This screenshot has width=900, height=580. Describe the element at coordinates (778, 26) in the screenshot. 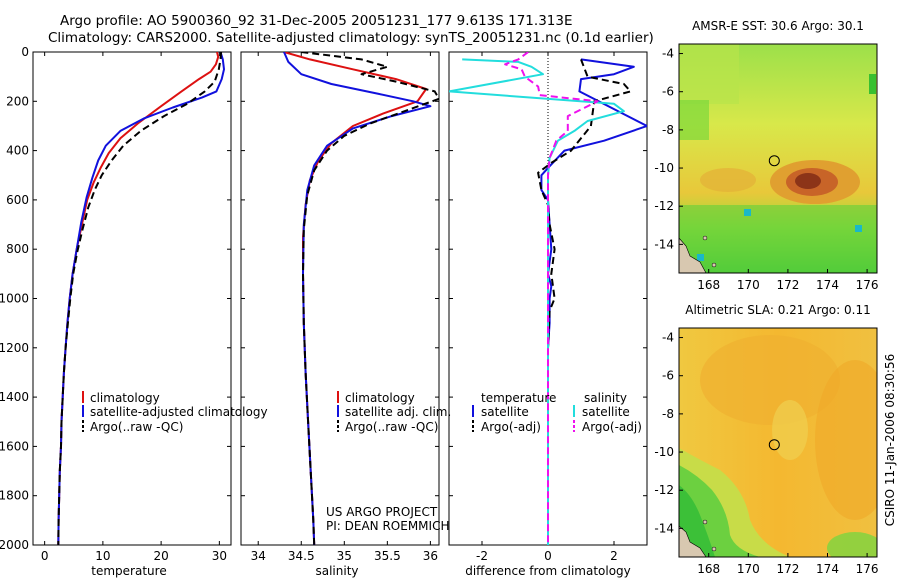

I see `sst-map-title: AMSR-E SST: 30.6 Argo: 30.1` at that location.